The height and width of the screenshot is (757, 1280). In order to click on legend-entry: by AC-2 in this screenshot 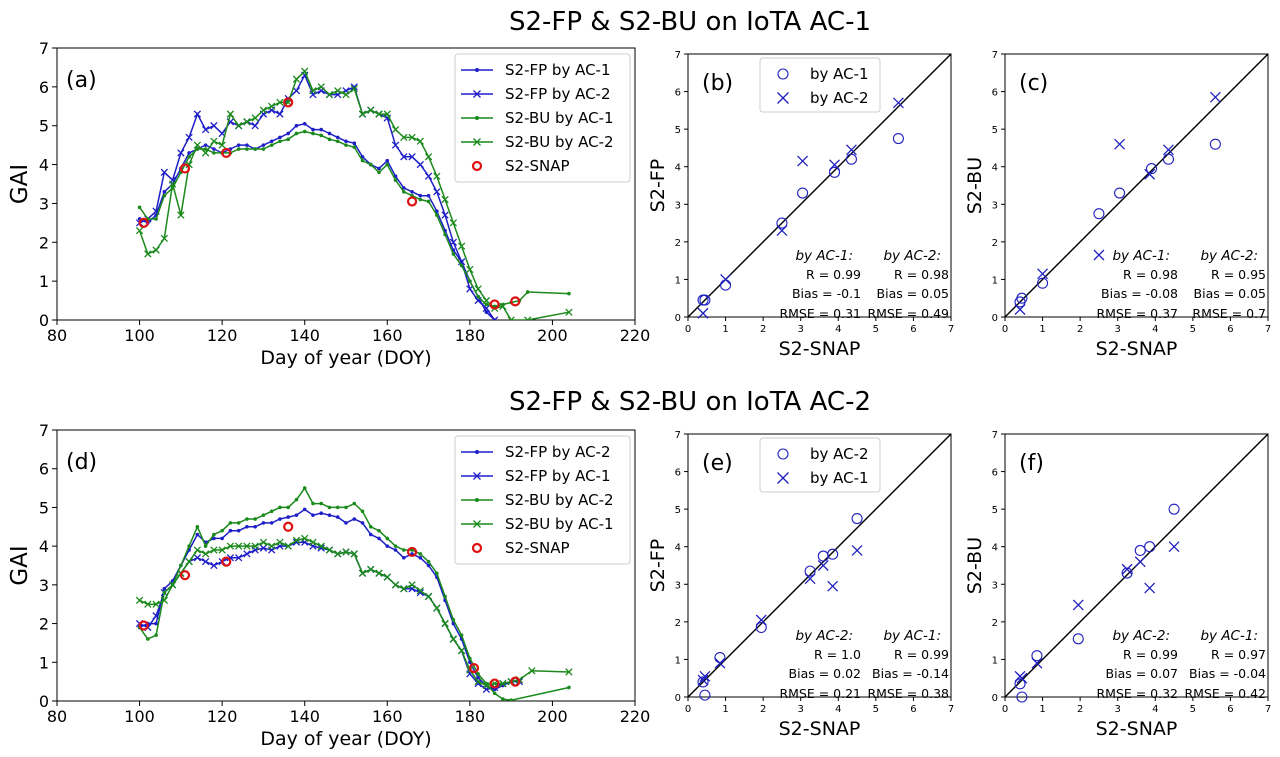, I will do `click(823, 454)`.